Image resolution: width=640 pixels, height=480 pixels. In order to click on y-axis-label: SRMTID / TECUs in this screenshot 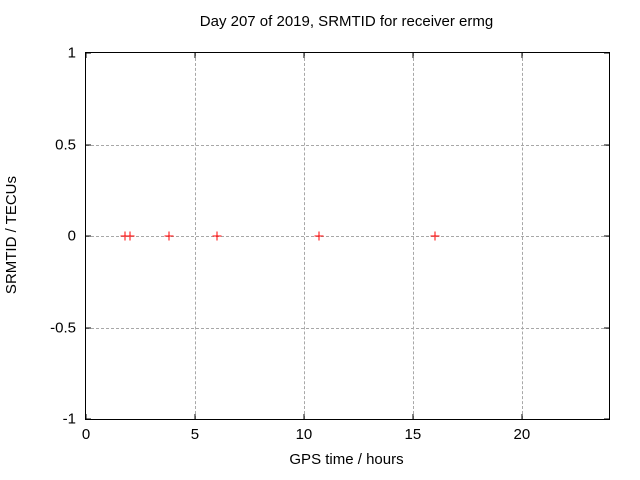, I will do `click(11, 235)`.